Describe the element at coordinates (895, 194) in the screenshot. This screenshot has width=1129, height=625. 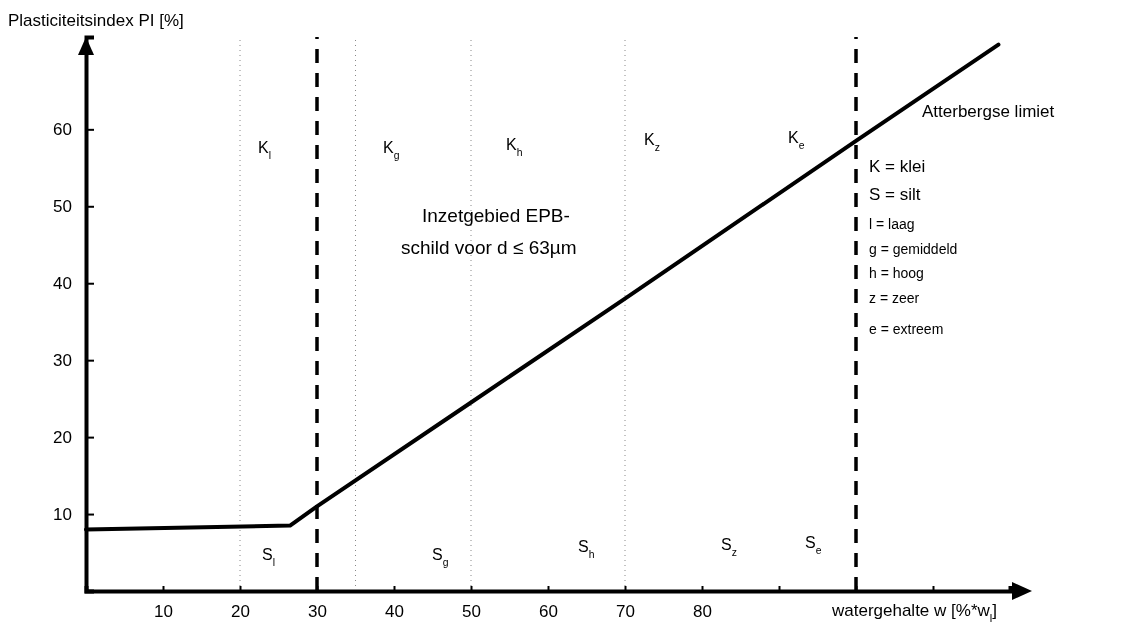
I see `annotation: S = silt` at that location.